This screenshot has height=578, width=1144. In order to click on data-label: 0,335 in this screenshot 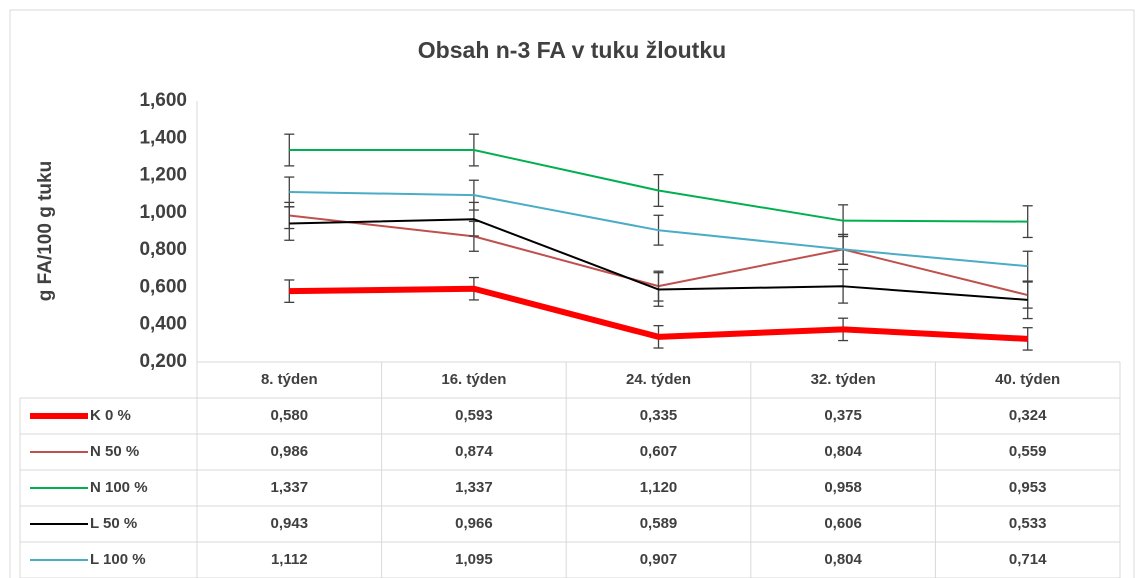, I will do `click(659, 415)`.